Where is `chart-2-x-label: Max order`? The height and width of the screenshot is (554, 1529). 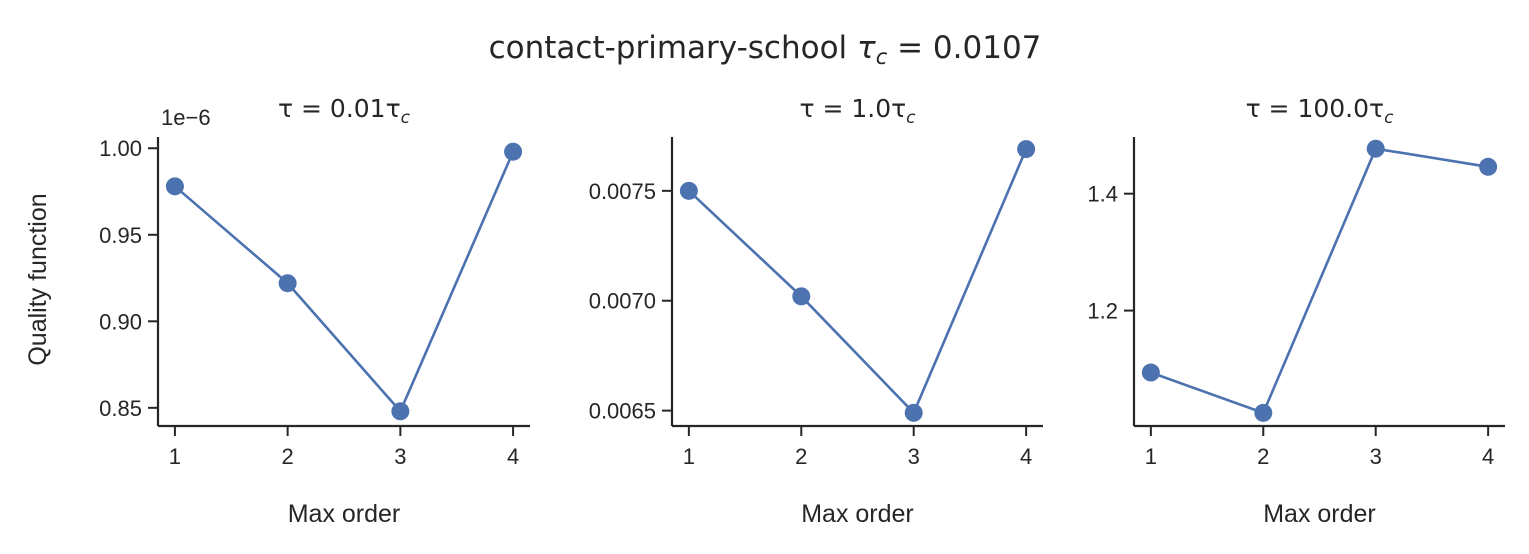 chart-2-x-label: Max order is located at coordinates (857, 514).